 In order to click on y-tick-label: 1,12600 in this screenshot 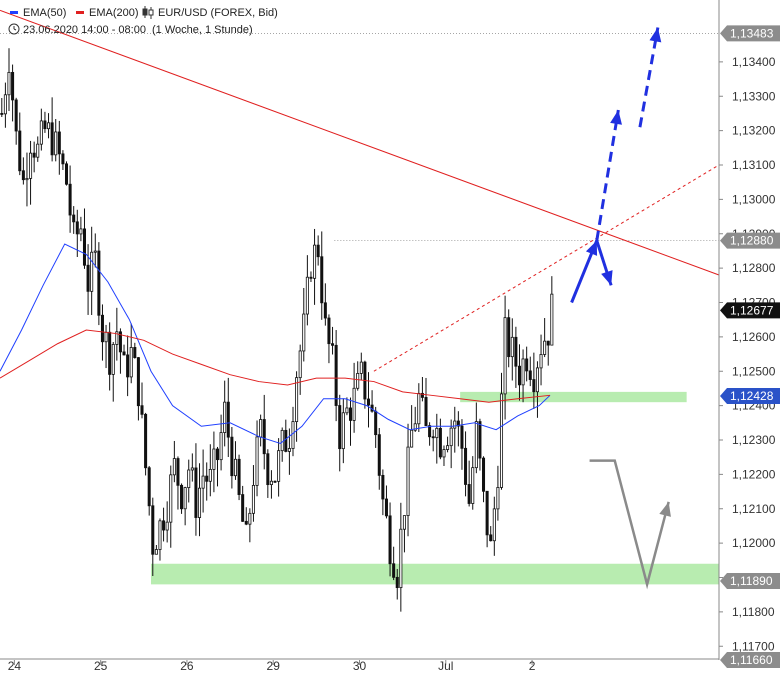, I will do `click(754, 337)`.